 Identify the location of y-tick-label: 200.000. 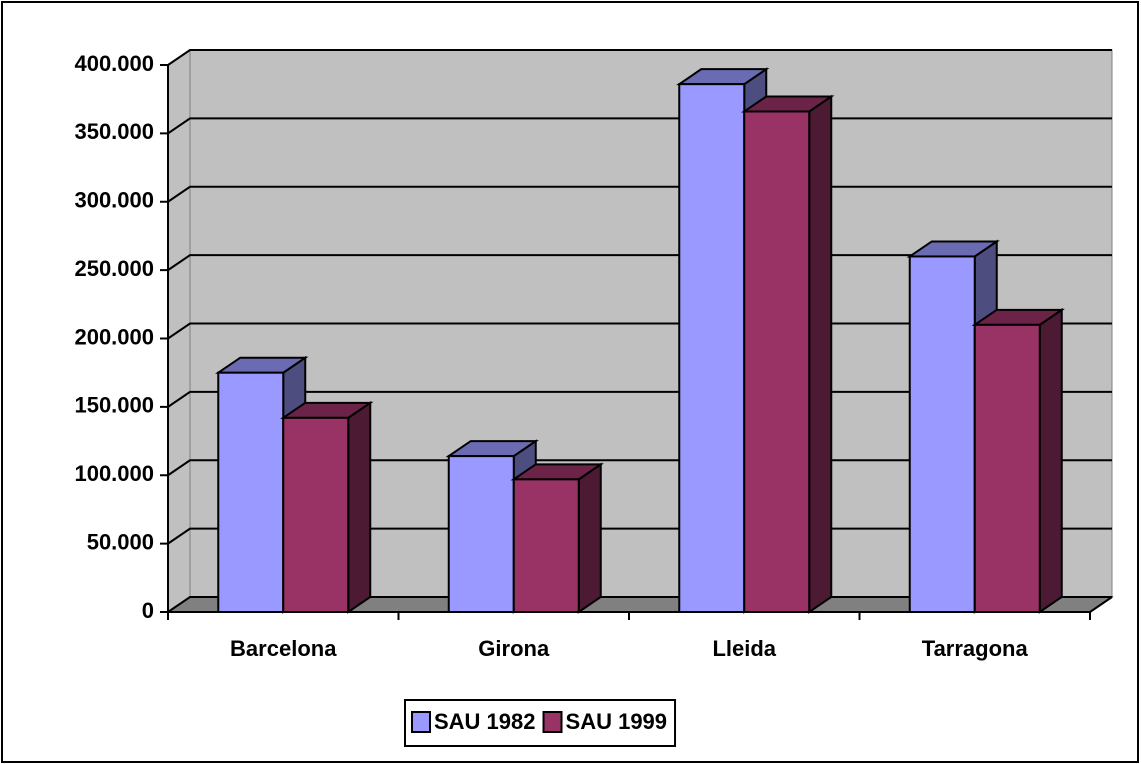
(114, 336).